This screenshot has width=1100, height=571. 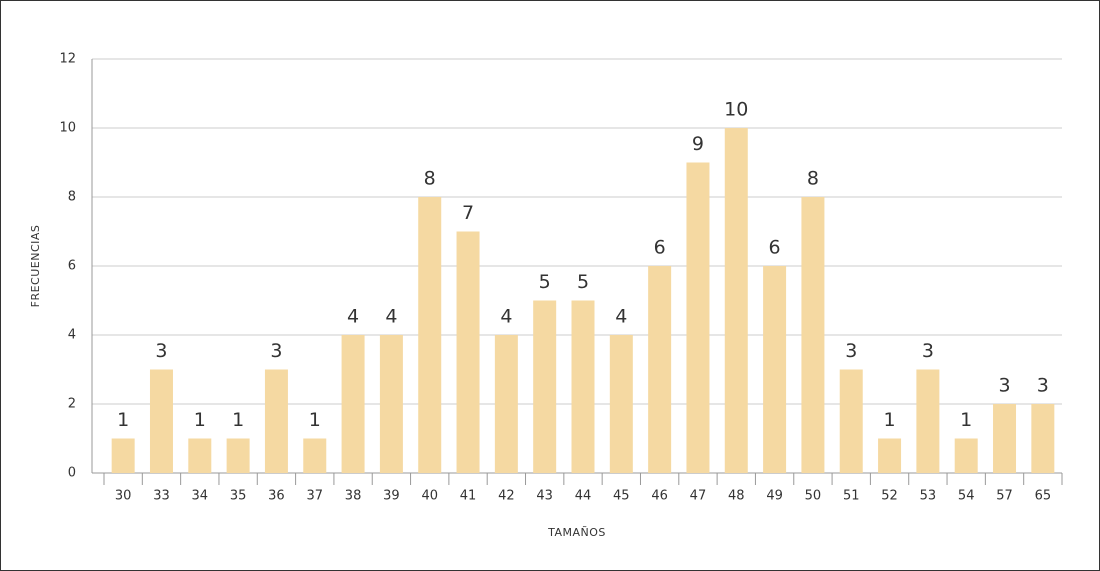 I want to click on y-axis-label: FRECUENCIAS, so click(x=35, y=266).